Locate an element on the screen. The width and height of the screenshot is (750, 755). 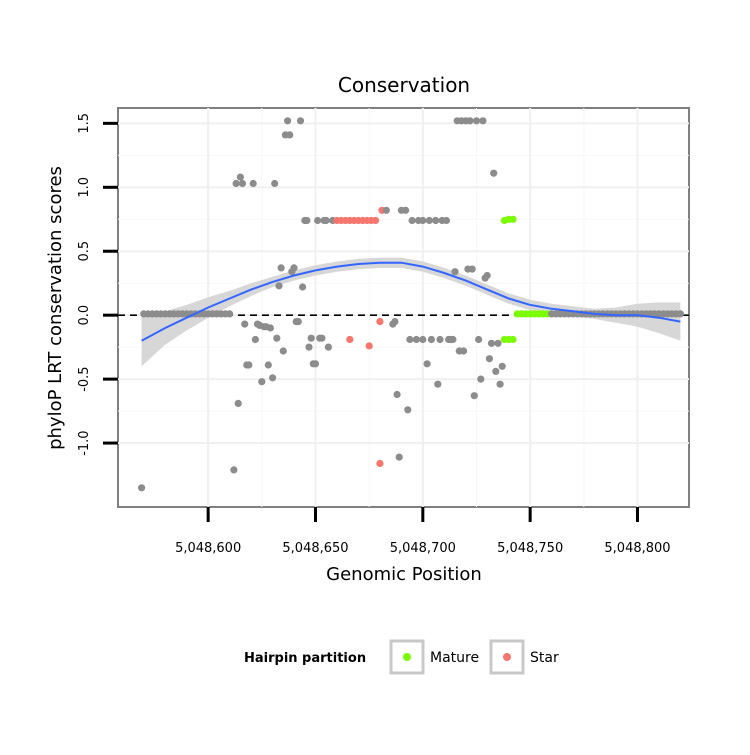
x-tick-label: 5,048,650 is located at coordinates (315, 548).